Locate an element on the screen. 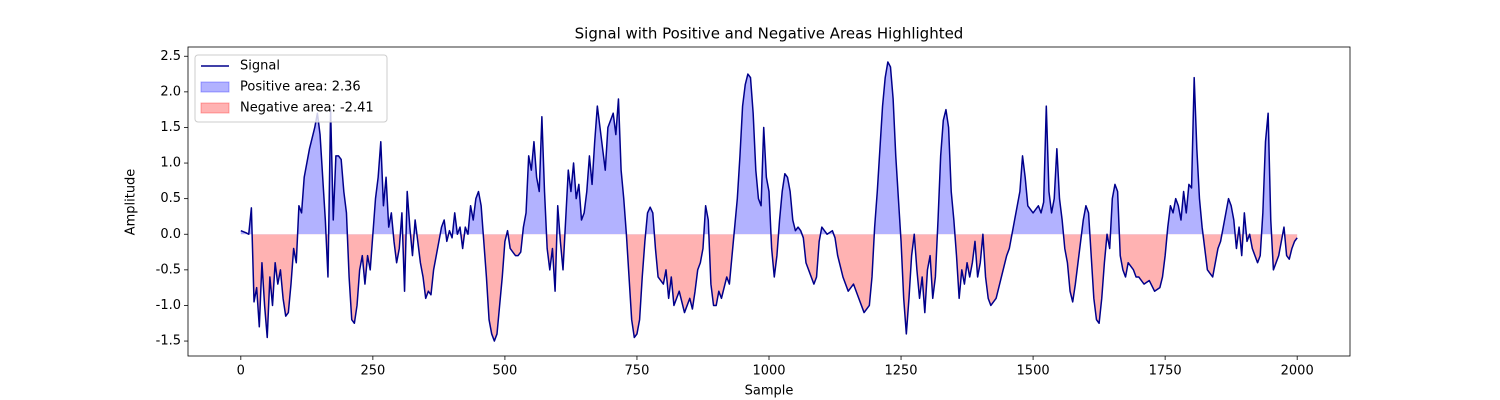  y-tick-label: 0.5 is located at coordinates (170, 198).